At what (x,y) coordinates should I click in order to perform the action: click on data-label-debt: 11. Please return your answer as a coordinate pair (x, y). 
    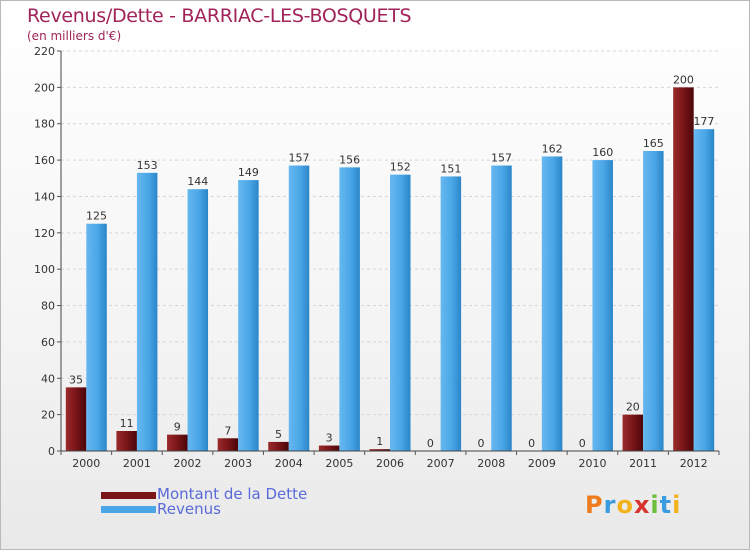
    Looking at the image, I should click on (127, 423).